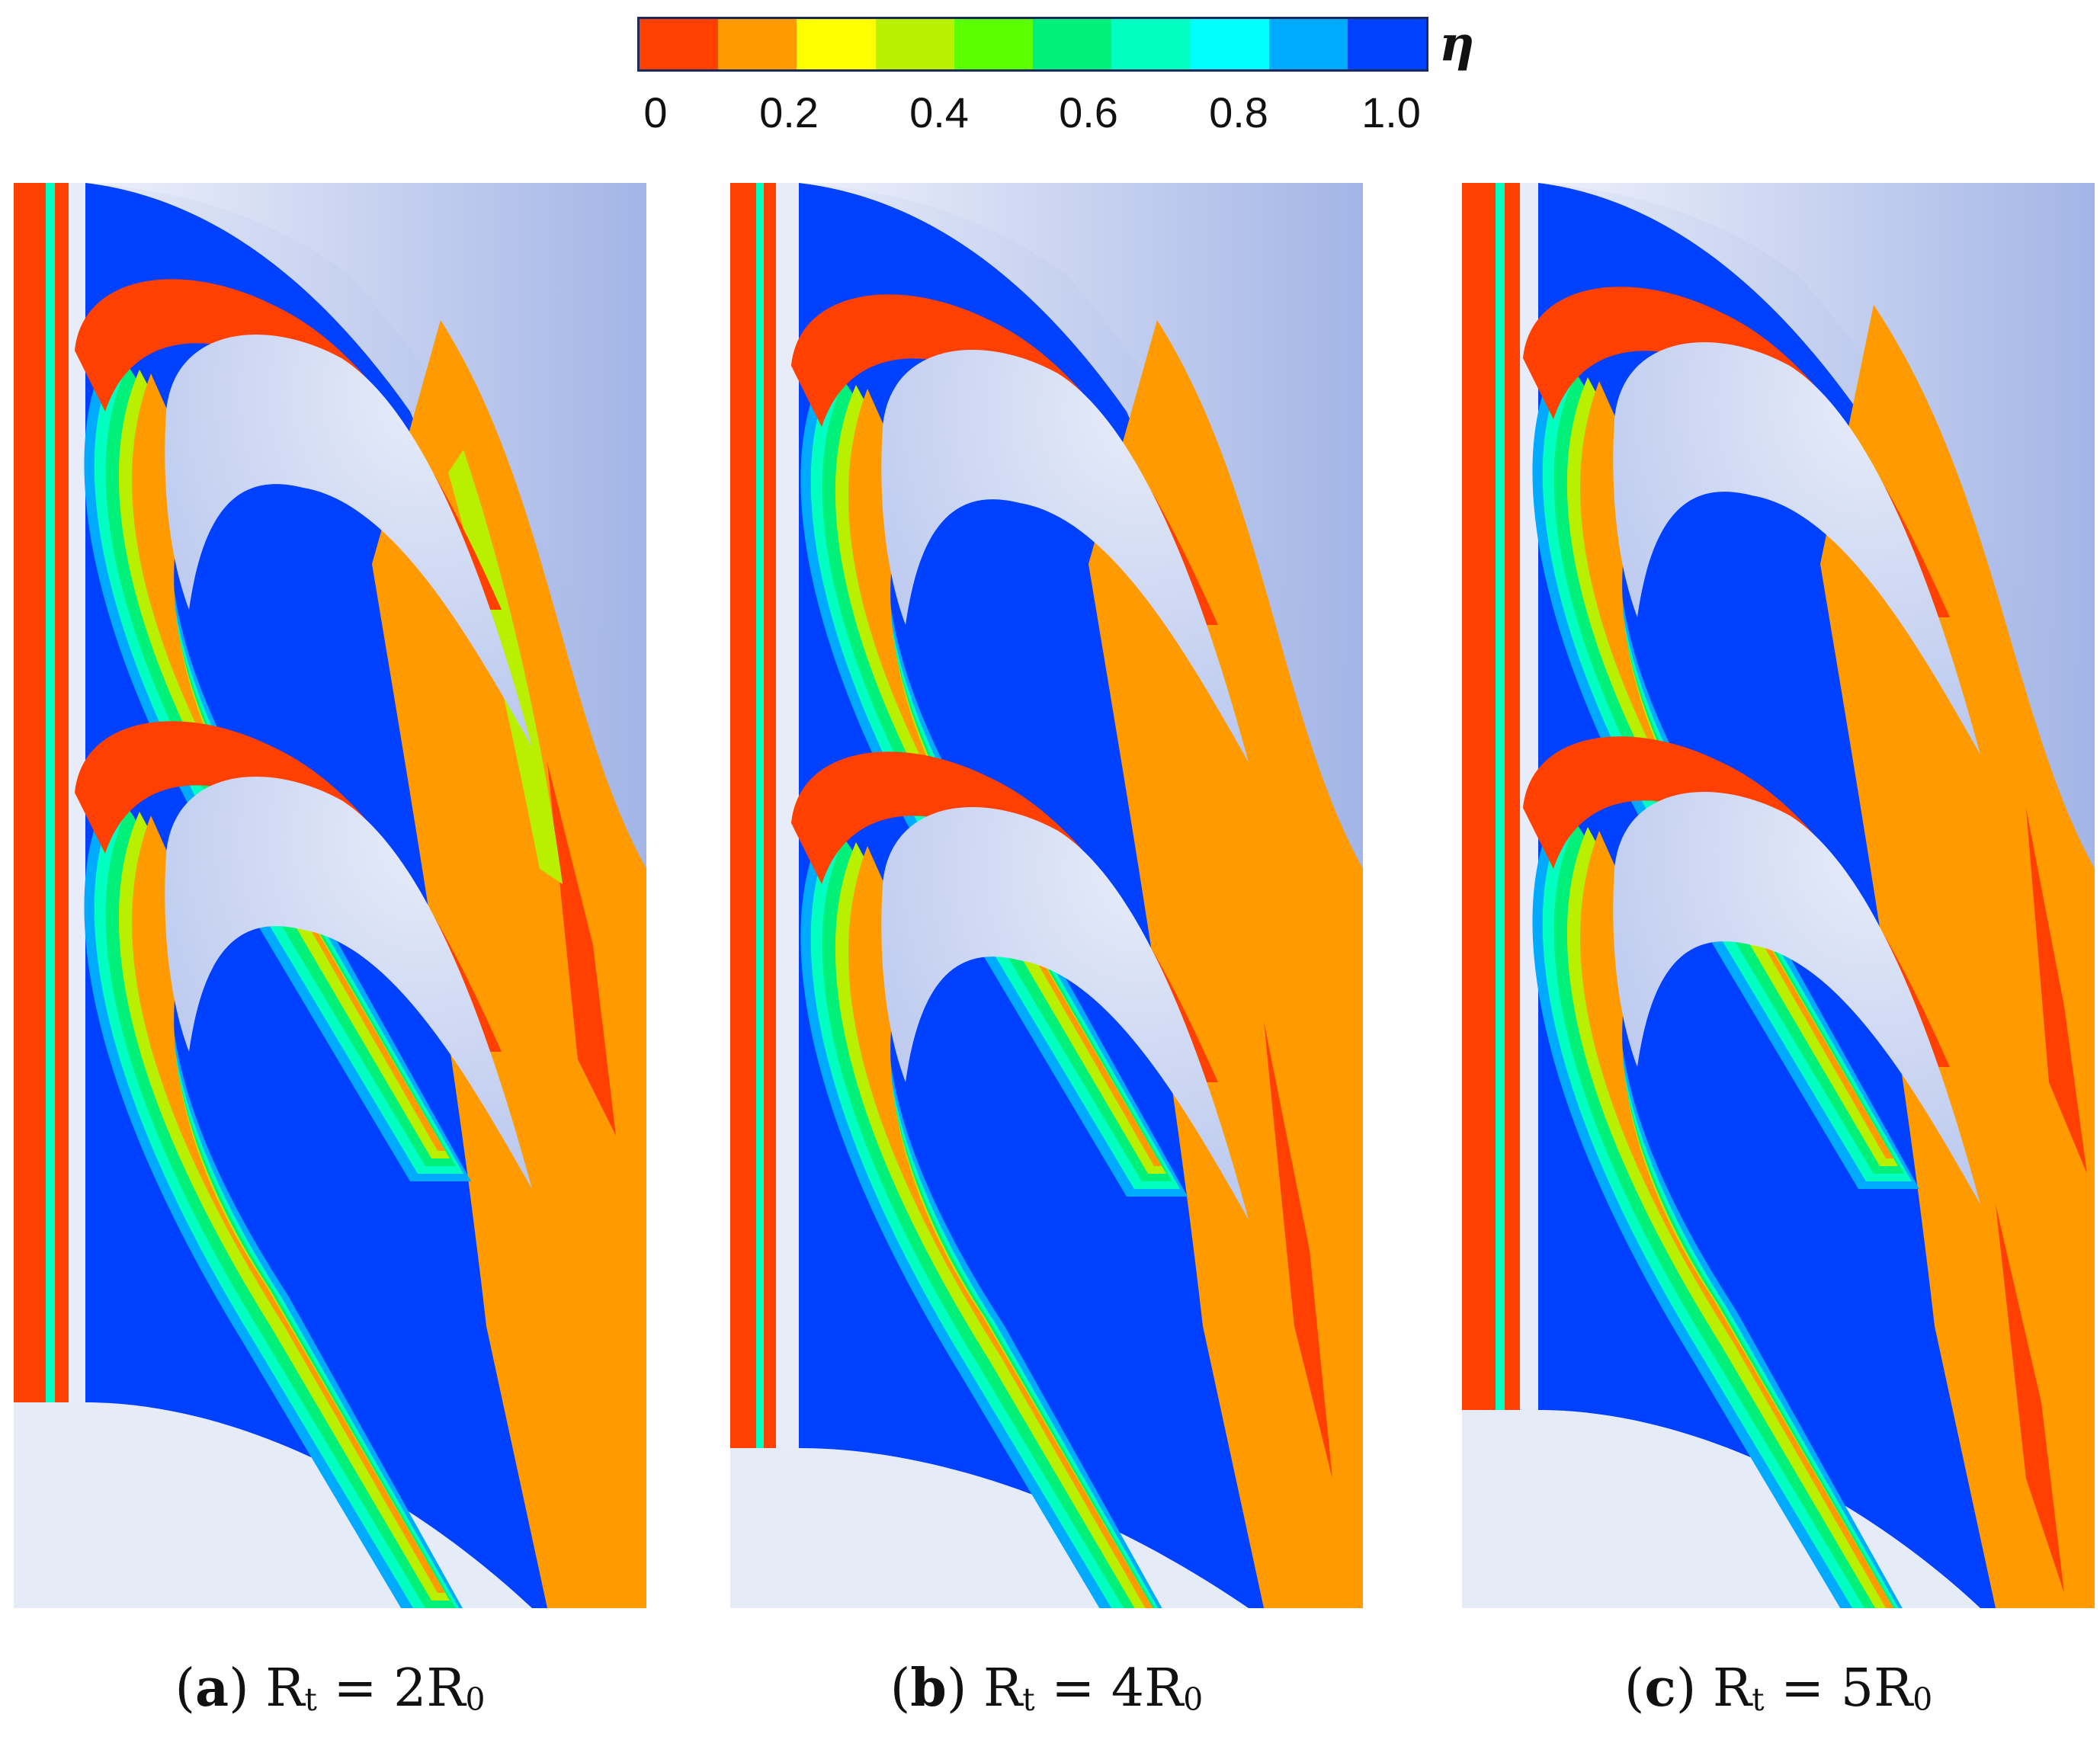  What do you see at coordinates (1088, 112) in the screenshot?
I see `colorbar-tick-3: 0.6` at bounding box center [1088, 112].